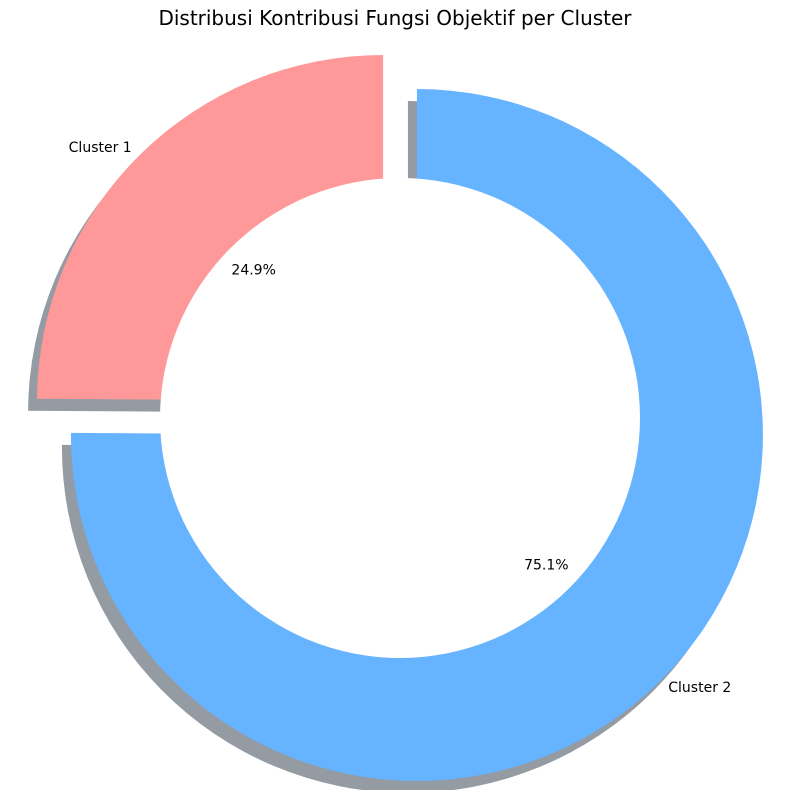 The width and height of the screenshot is (790, 790). What do you see at coordinates (253, 271) in the screenshot?
I see `pct-label-cluster-1: 24.9%` at bounding box center [253, 271].